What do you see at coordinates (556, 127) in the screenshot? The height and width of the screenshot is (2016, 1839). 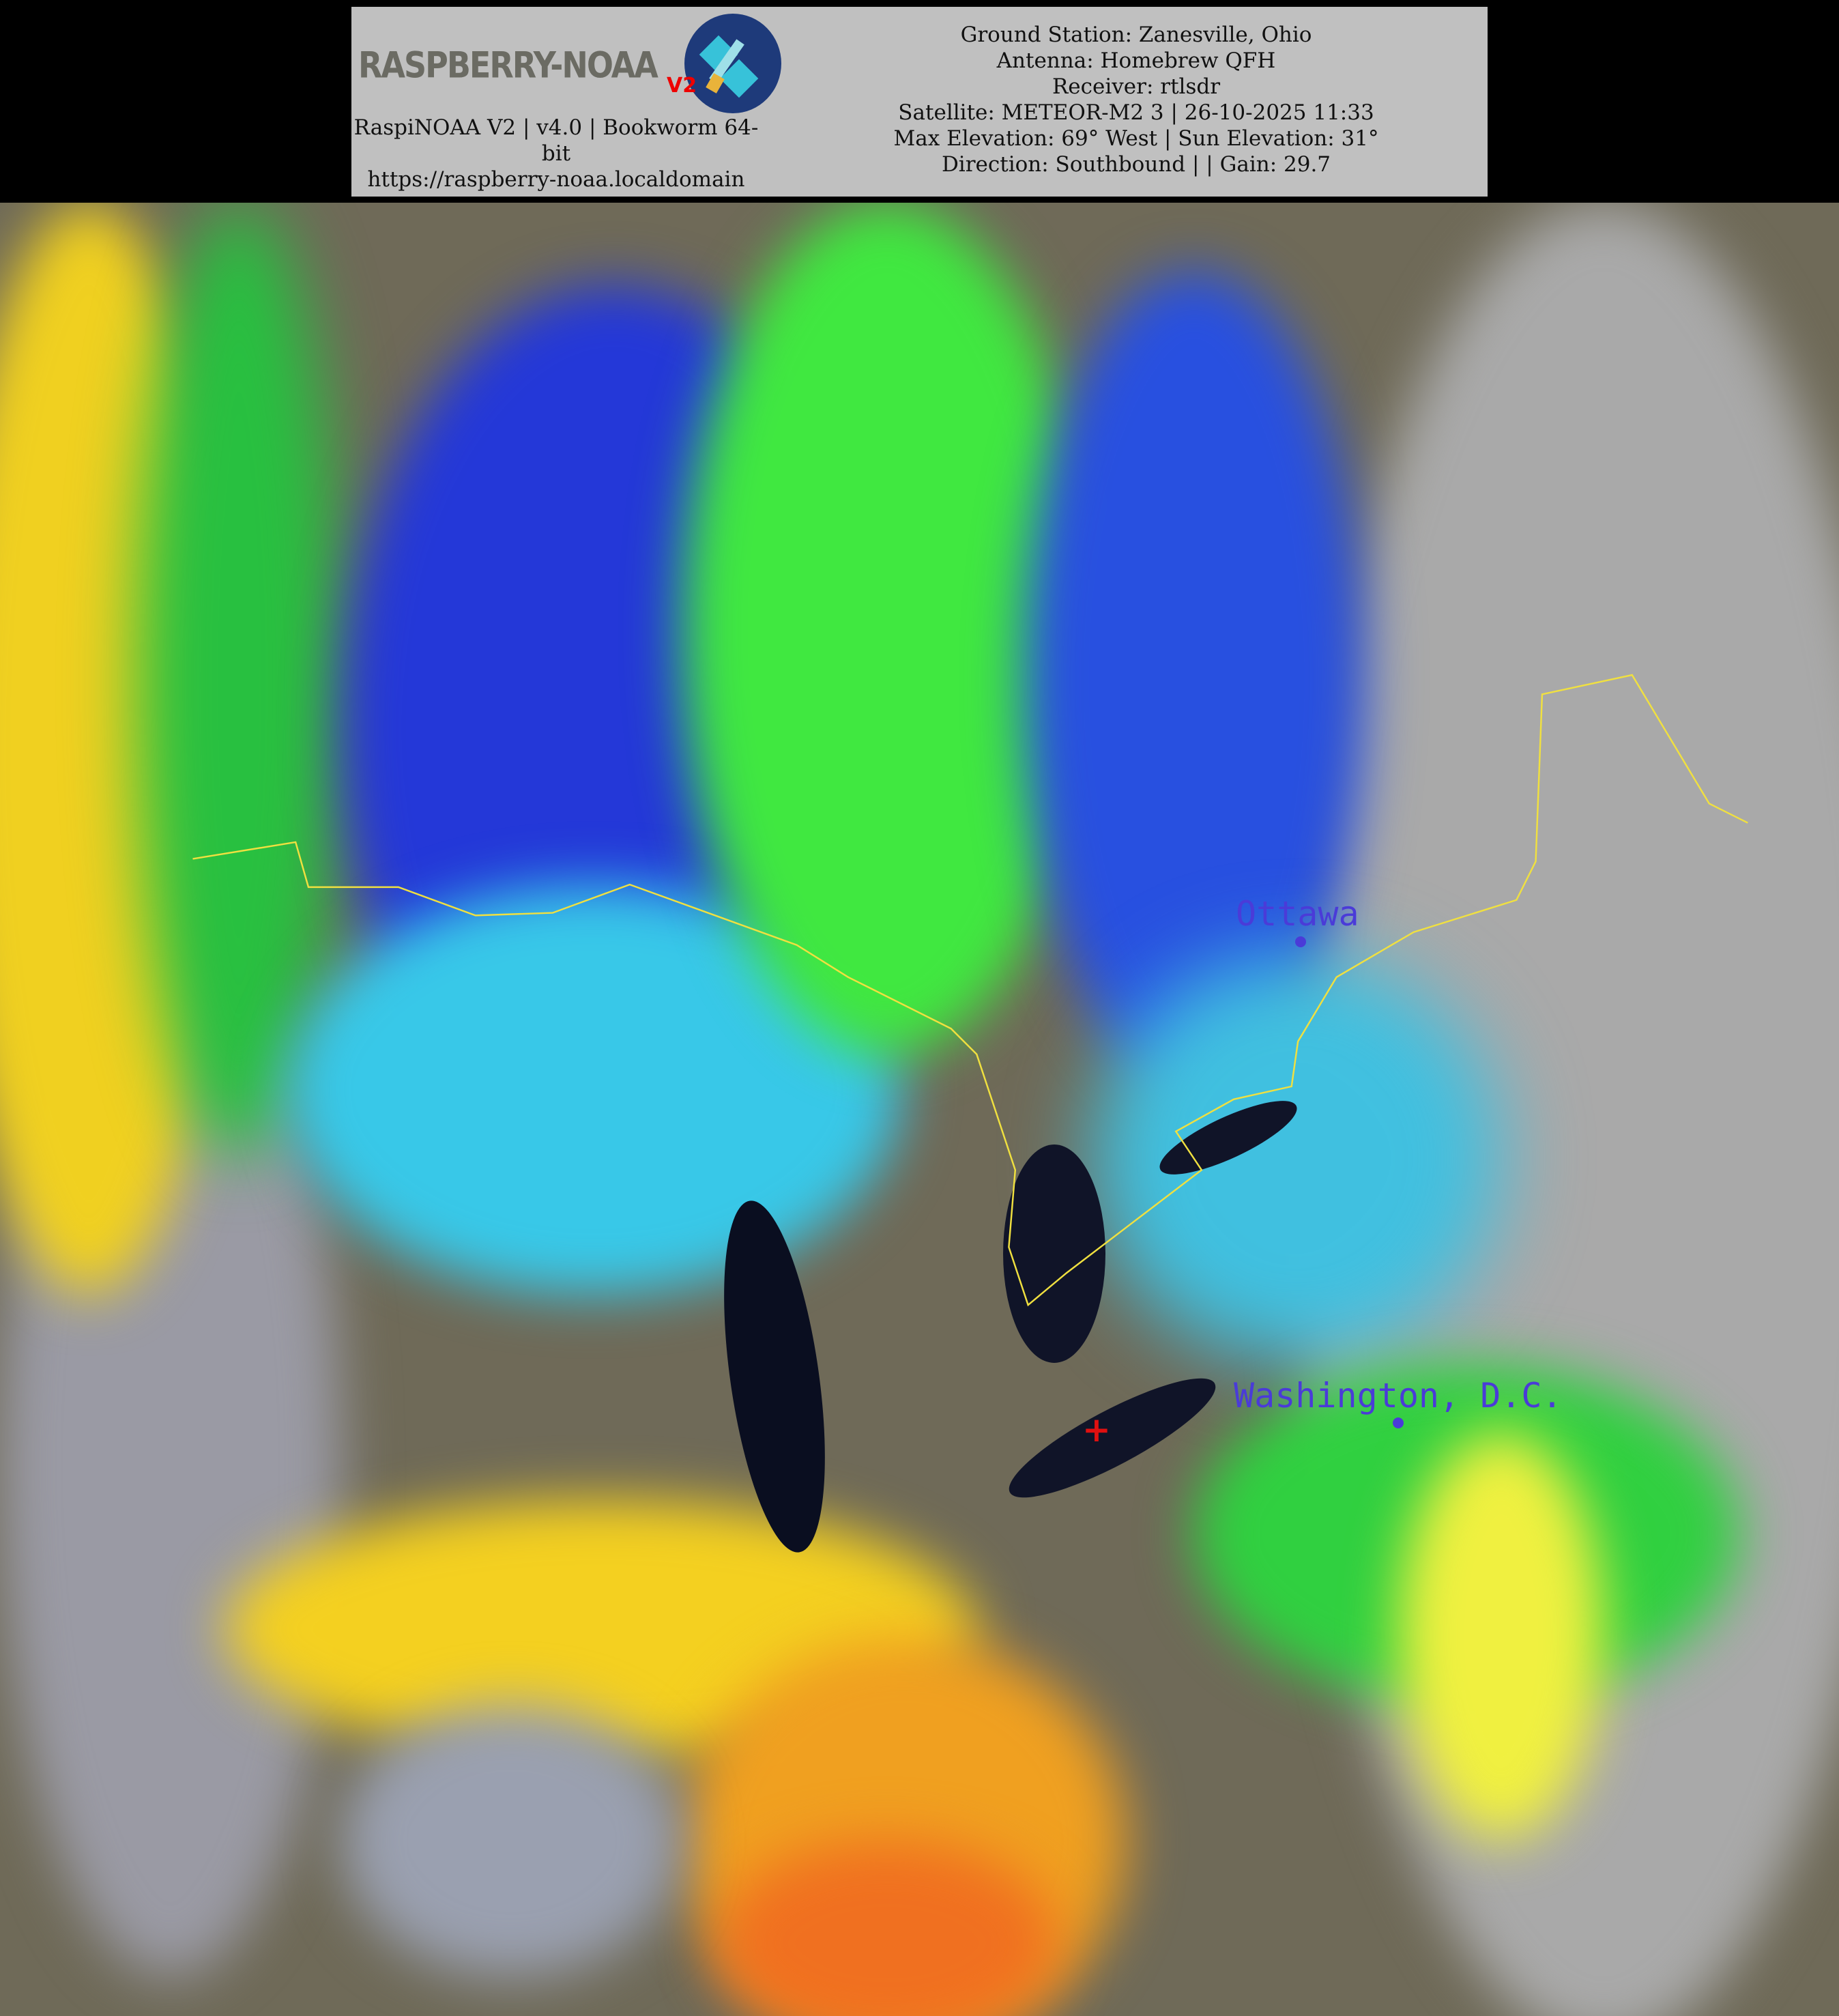 I see `version-line: RaspiNOAA V2 | v4.0 | Bookworm 64-` at bounding box center [556, 127].